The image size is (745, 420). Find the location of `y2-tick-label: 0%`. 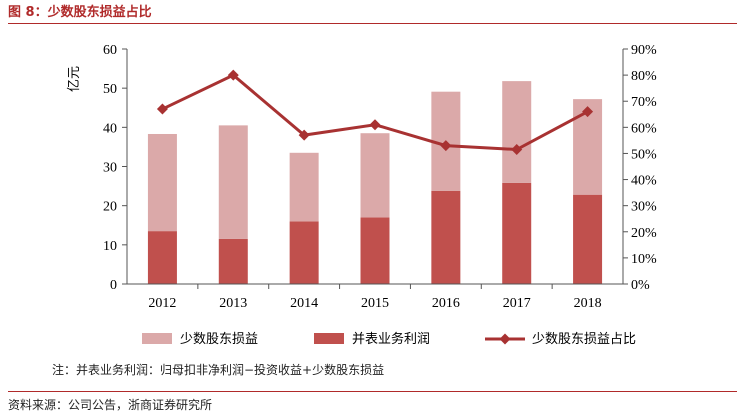

y2-tick-label: 0% is located at coordinates (640, 285).